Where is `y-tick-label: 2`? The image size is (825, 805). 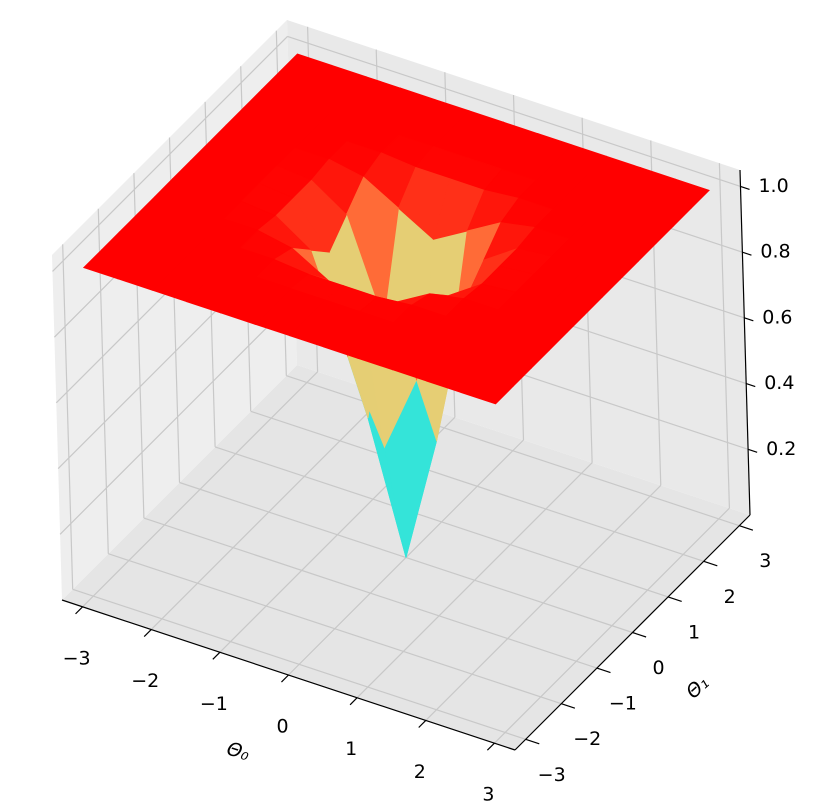 y-tick-label: 2 is located at coordinates (730, 597).